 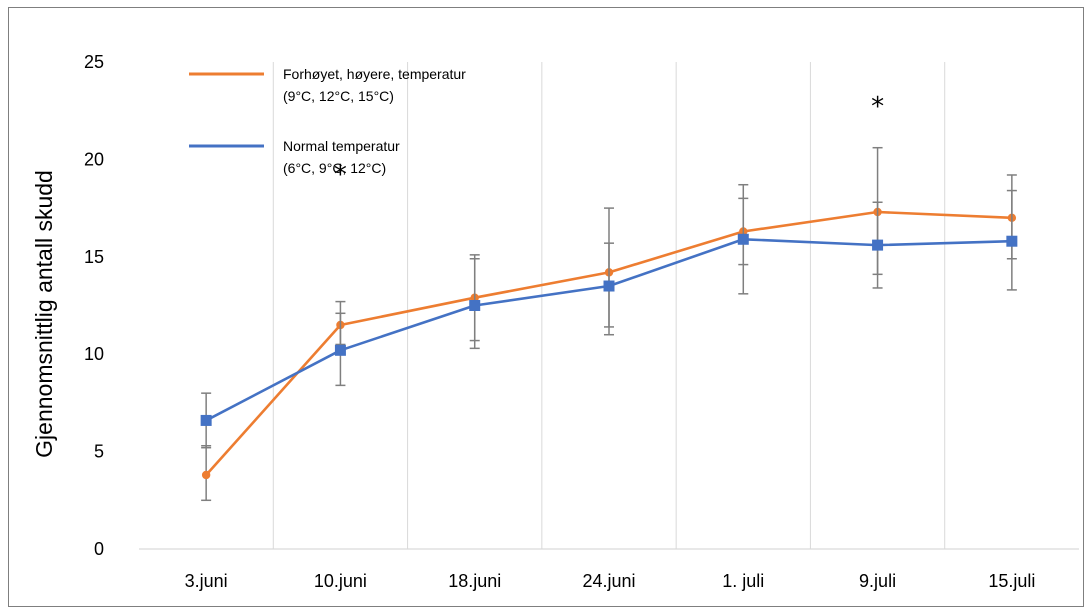 I want to click on y-tick-label: 10, so click(x=94, y=354).